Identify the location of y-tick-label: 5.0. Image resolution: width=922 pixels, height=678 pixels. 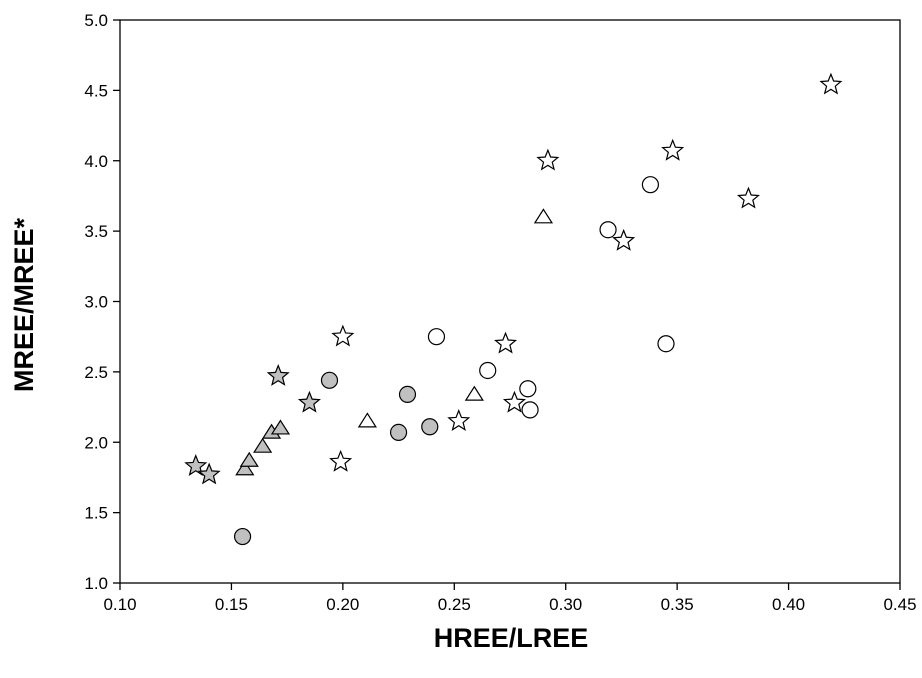
(96, 20).